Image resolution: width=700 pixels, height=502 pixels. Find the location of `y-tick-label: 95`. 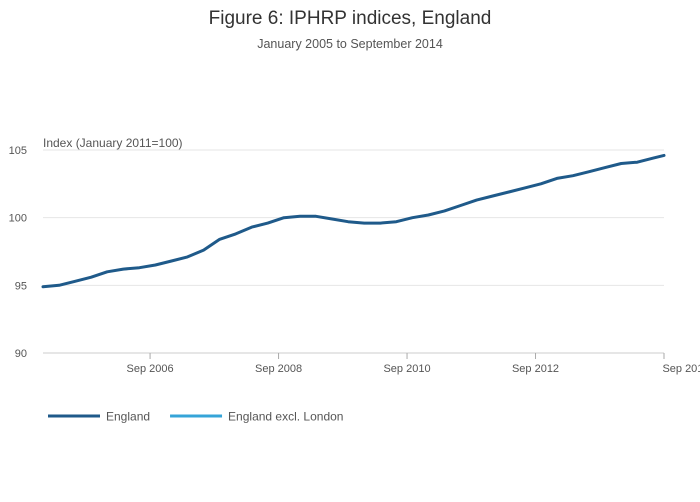

y-tick-label: 95 is located at coordinates (21, 286).